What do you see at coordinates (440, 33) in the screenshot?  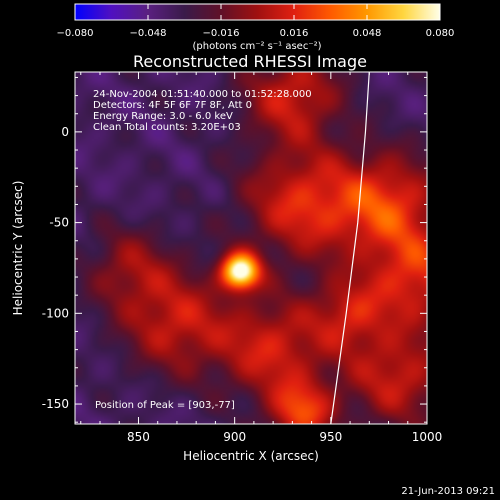 I see `colorbar-tick-label: 0.080` at bounding box center [440, 33].